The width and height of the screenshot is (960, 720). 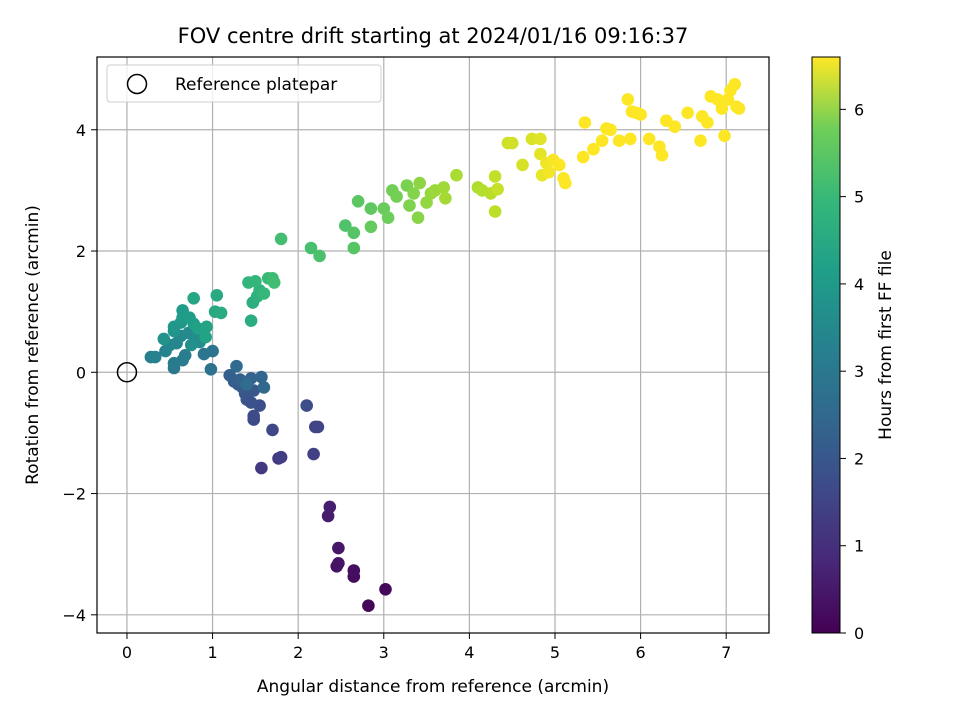 What do you see at coordinates (859, 284) in the screenshot?
I see `colorbar-tick-label: 4` at bounding box center [859, 284].